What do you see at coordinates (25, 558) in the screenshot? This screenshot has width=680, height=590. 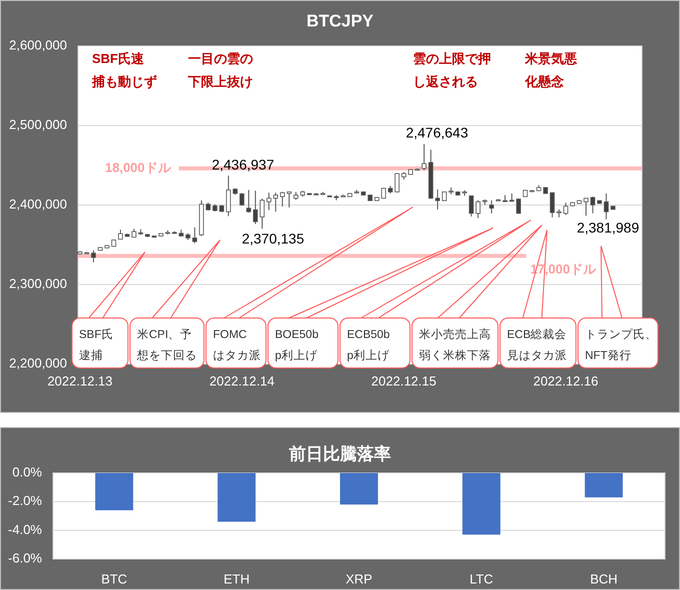 I see `y-tick-label: -6.0%` at bounding box center [25, 558].